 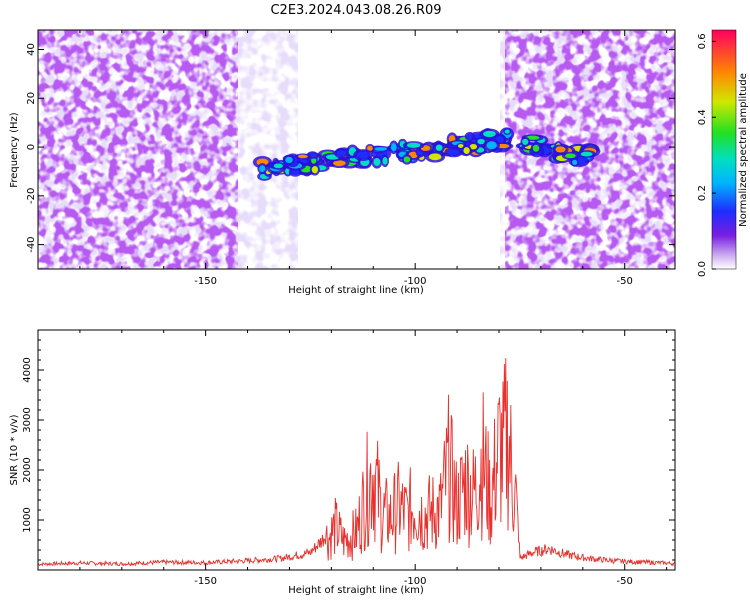 I want to click on colorbar-ticks: 0.0 0.2 0.4 0.6, so click(x=706, y=155).